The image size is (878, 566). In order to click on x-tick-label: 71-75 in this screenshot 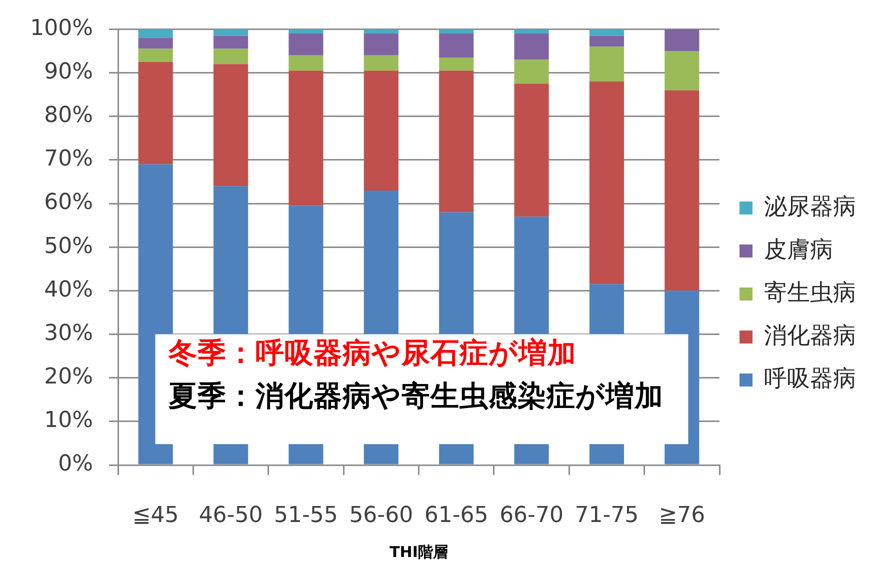, I will do `click(606, 515)`.